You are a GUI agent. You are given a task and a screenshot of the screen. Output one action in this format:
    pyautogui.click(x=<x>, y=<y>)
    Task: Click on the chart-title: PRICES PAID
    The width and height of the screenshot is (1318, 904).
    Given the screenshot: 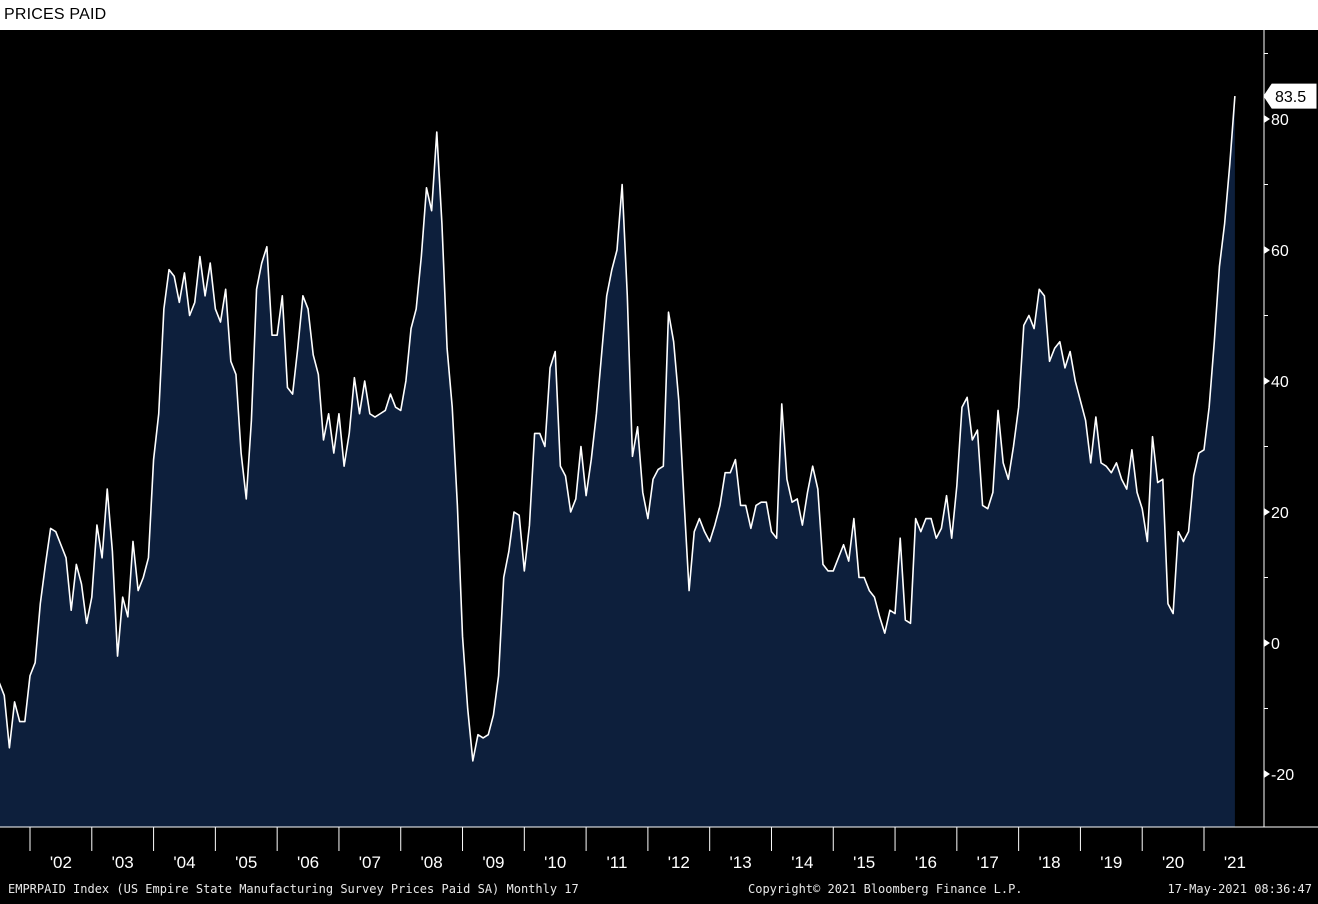 What is the action you would take?
    pyautogui.click(x=55, y=14)
    